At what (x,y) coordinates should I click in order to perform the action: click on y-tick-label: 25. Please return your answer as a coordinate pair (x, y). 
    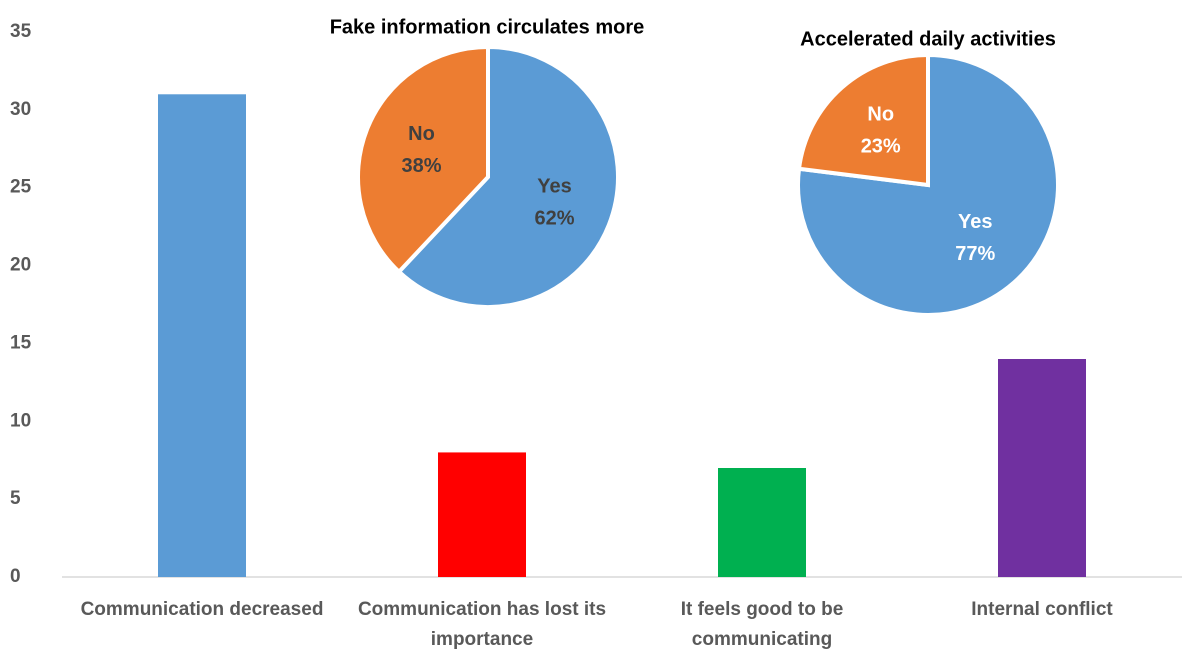
    Looking at the image, I should click on (21, 187).